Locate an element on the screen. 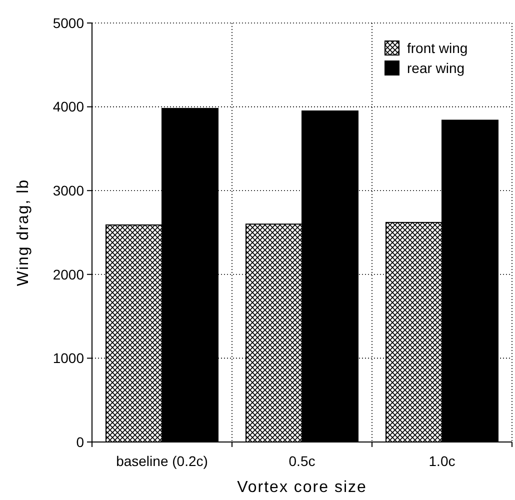  y-tick-label: 4000 is located at coordinates (68, 106).